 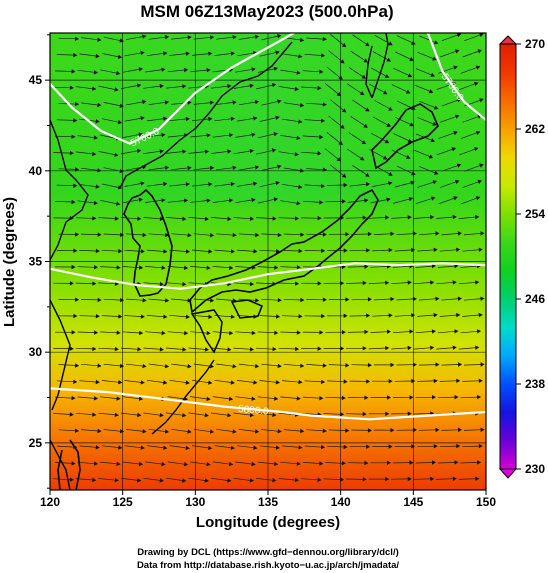 What do you see at coordinates (521, 257) in the screenshot?
I see `colorbar: 230 238 246 254 262 270` at bounding box center [521, 257].